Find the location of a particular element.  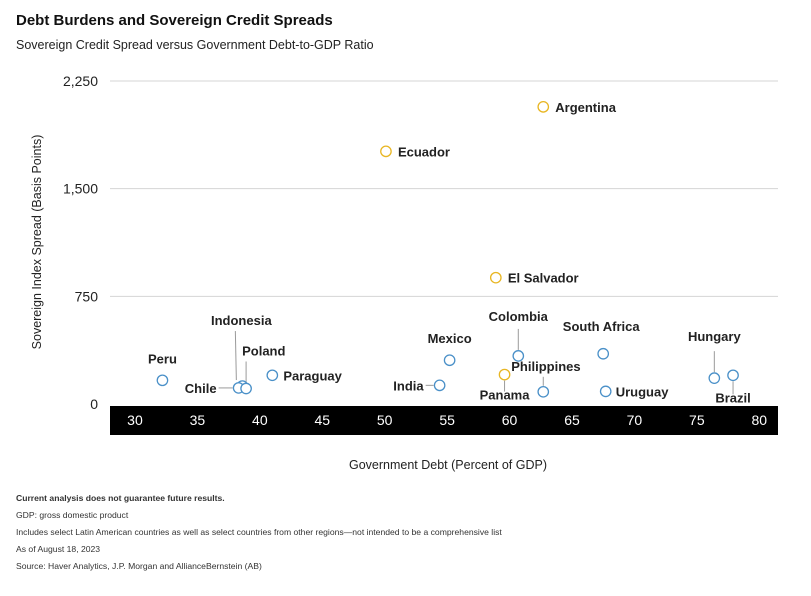

point-mexico is located at coordinates (449, 360).